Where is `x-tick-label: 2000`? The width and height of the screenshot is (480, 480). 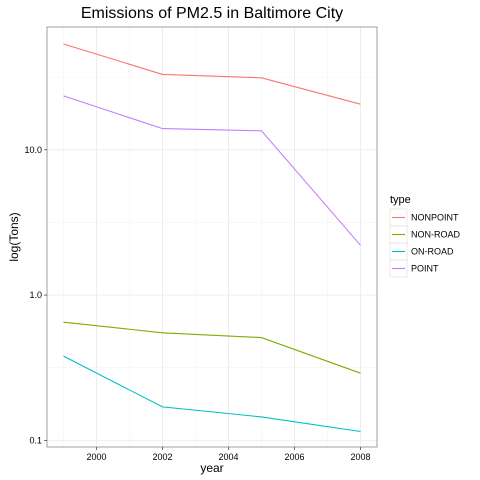 x-tick-label: 2000 is located at coordinates (96, 457).